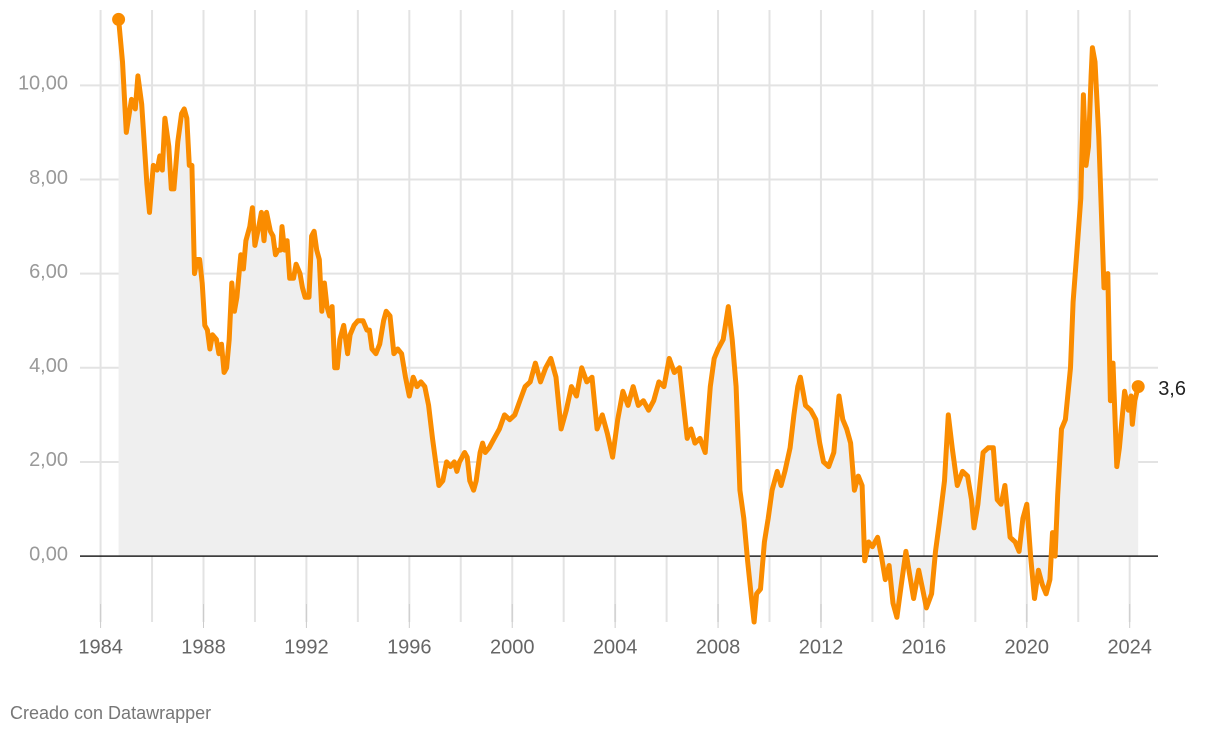 The width and height of the screenshot is (1220, 738). I want to click on x-tick-label: 2024, so click(1129, 647).